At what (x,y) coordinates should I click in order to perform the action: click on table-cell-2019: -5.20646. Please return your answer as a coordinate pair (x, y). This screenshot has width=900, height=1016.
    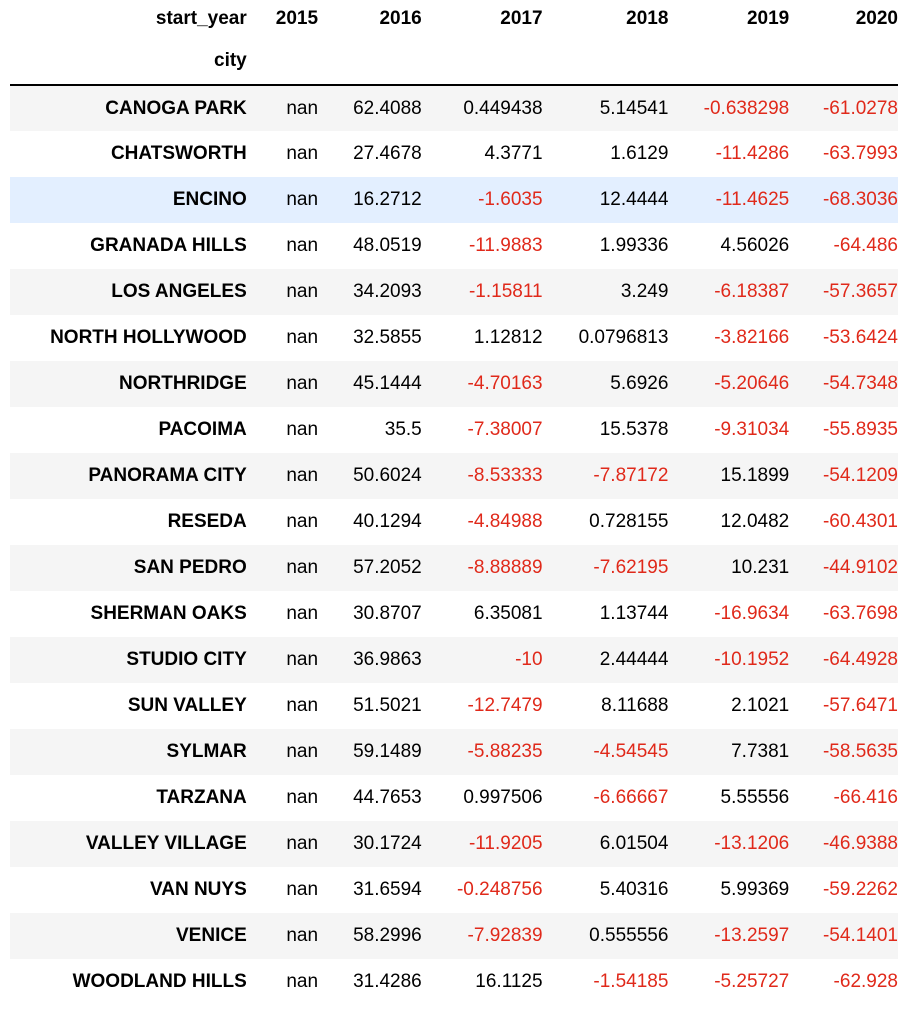
    Looking at the image, I should click on (752, 383).